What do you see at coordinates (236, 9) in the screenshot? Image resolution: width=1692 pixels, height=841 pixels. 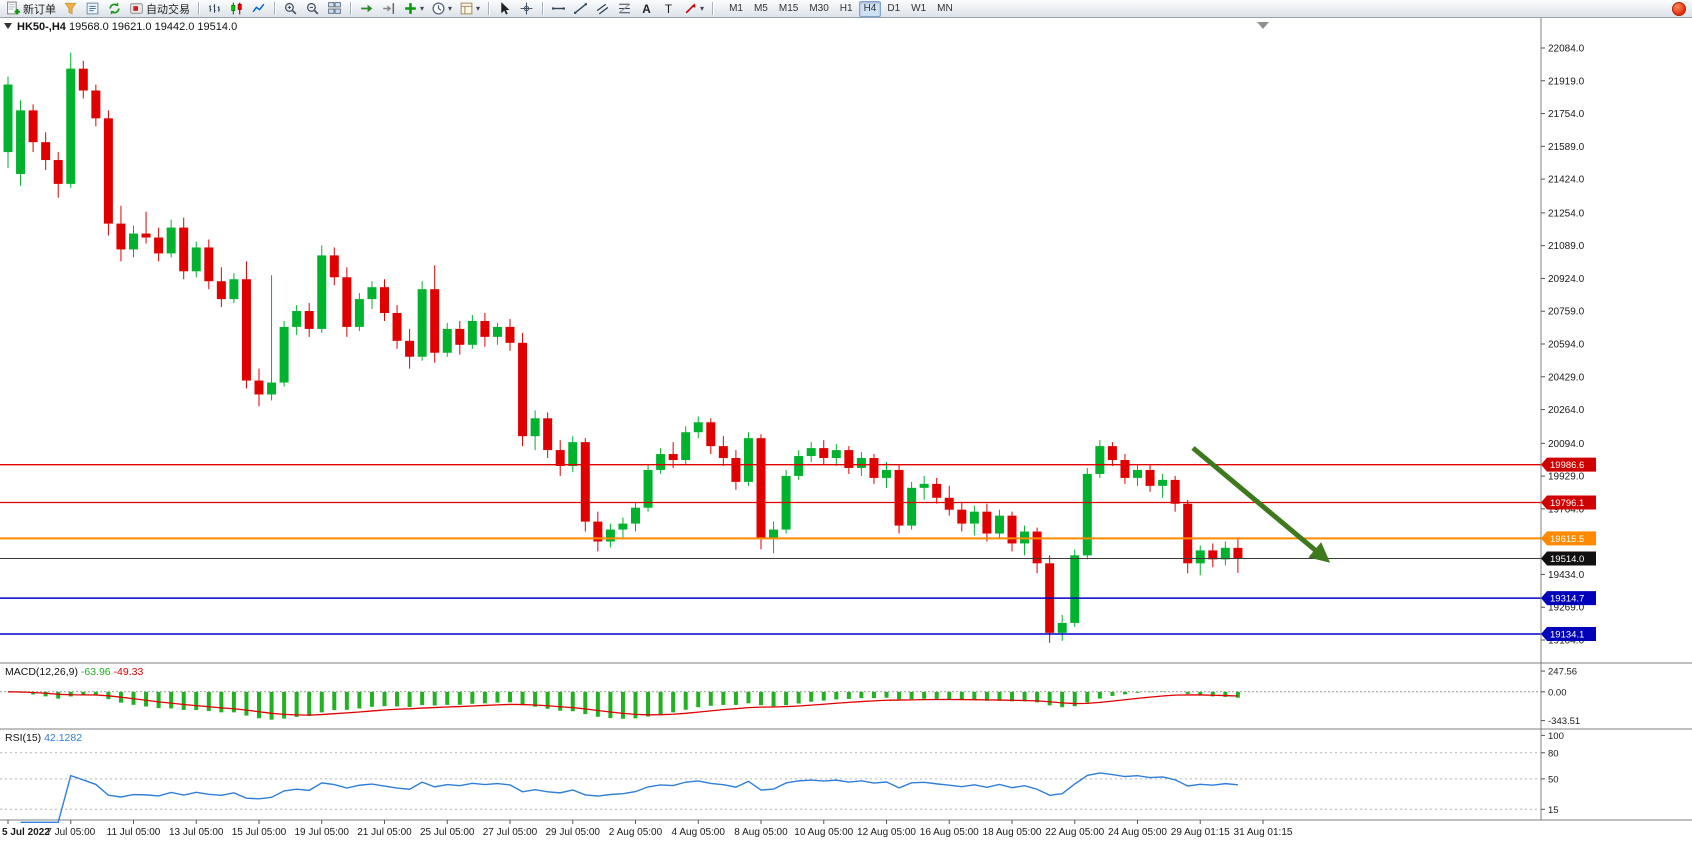 I see `candlestick-chart-button` at bounding box center [236, 9].